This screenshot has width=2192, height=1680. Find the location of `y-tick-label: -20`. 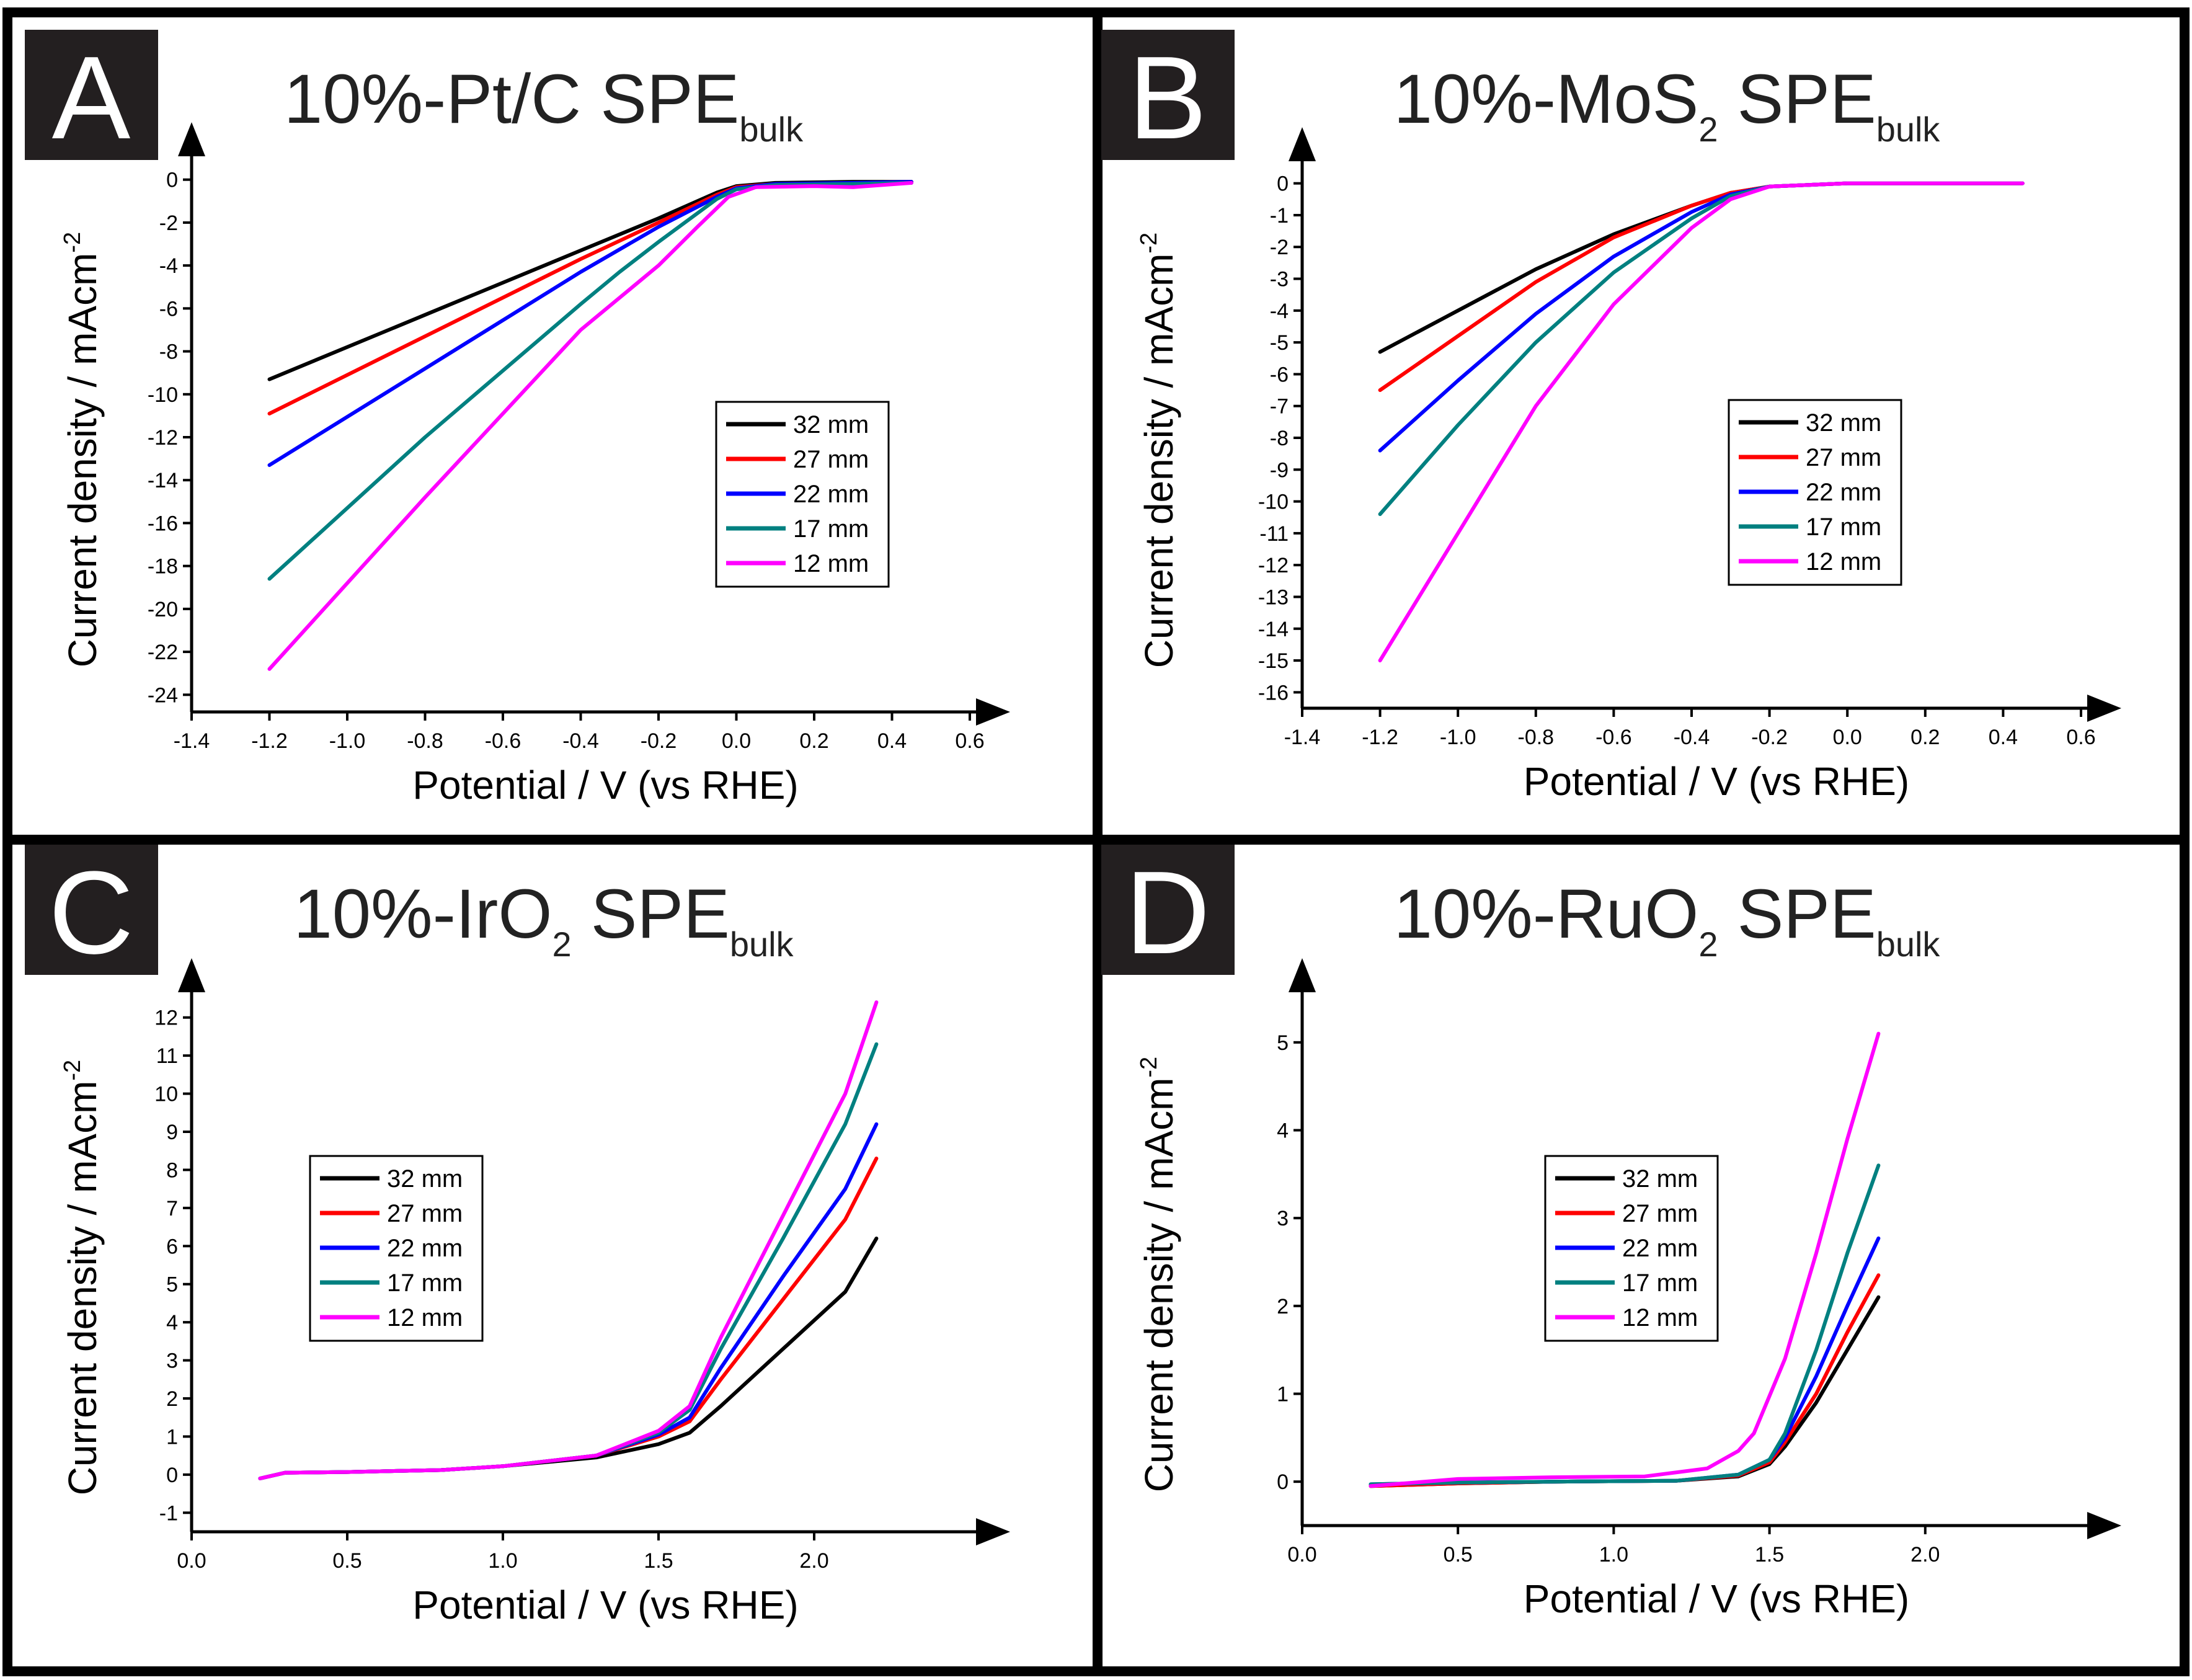

y-tick-label: -20 is located at coordinates (163, 609).